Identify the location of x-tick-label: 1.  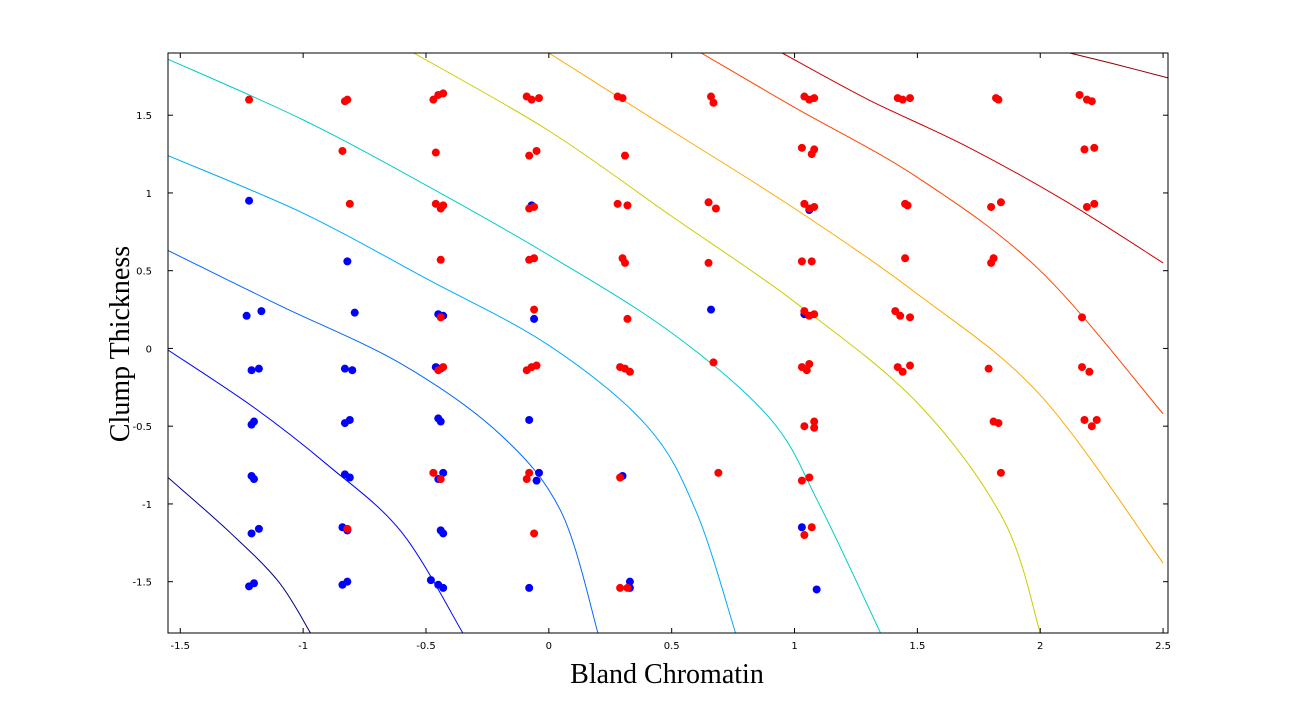
(794, 646).